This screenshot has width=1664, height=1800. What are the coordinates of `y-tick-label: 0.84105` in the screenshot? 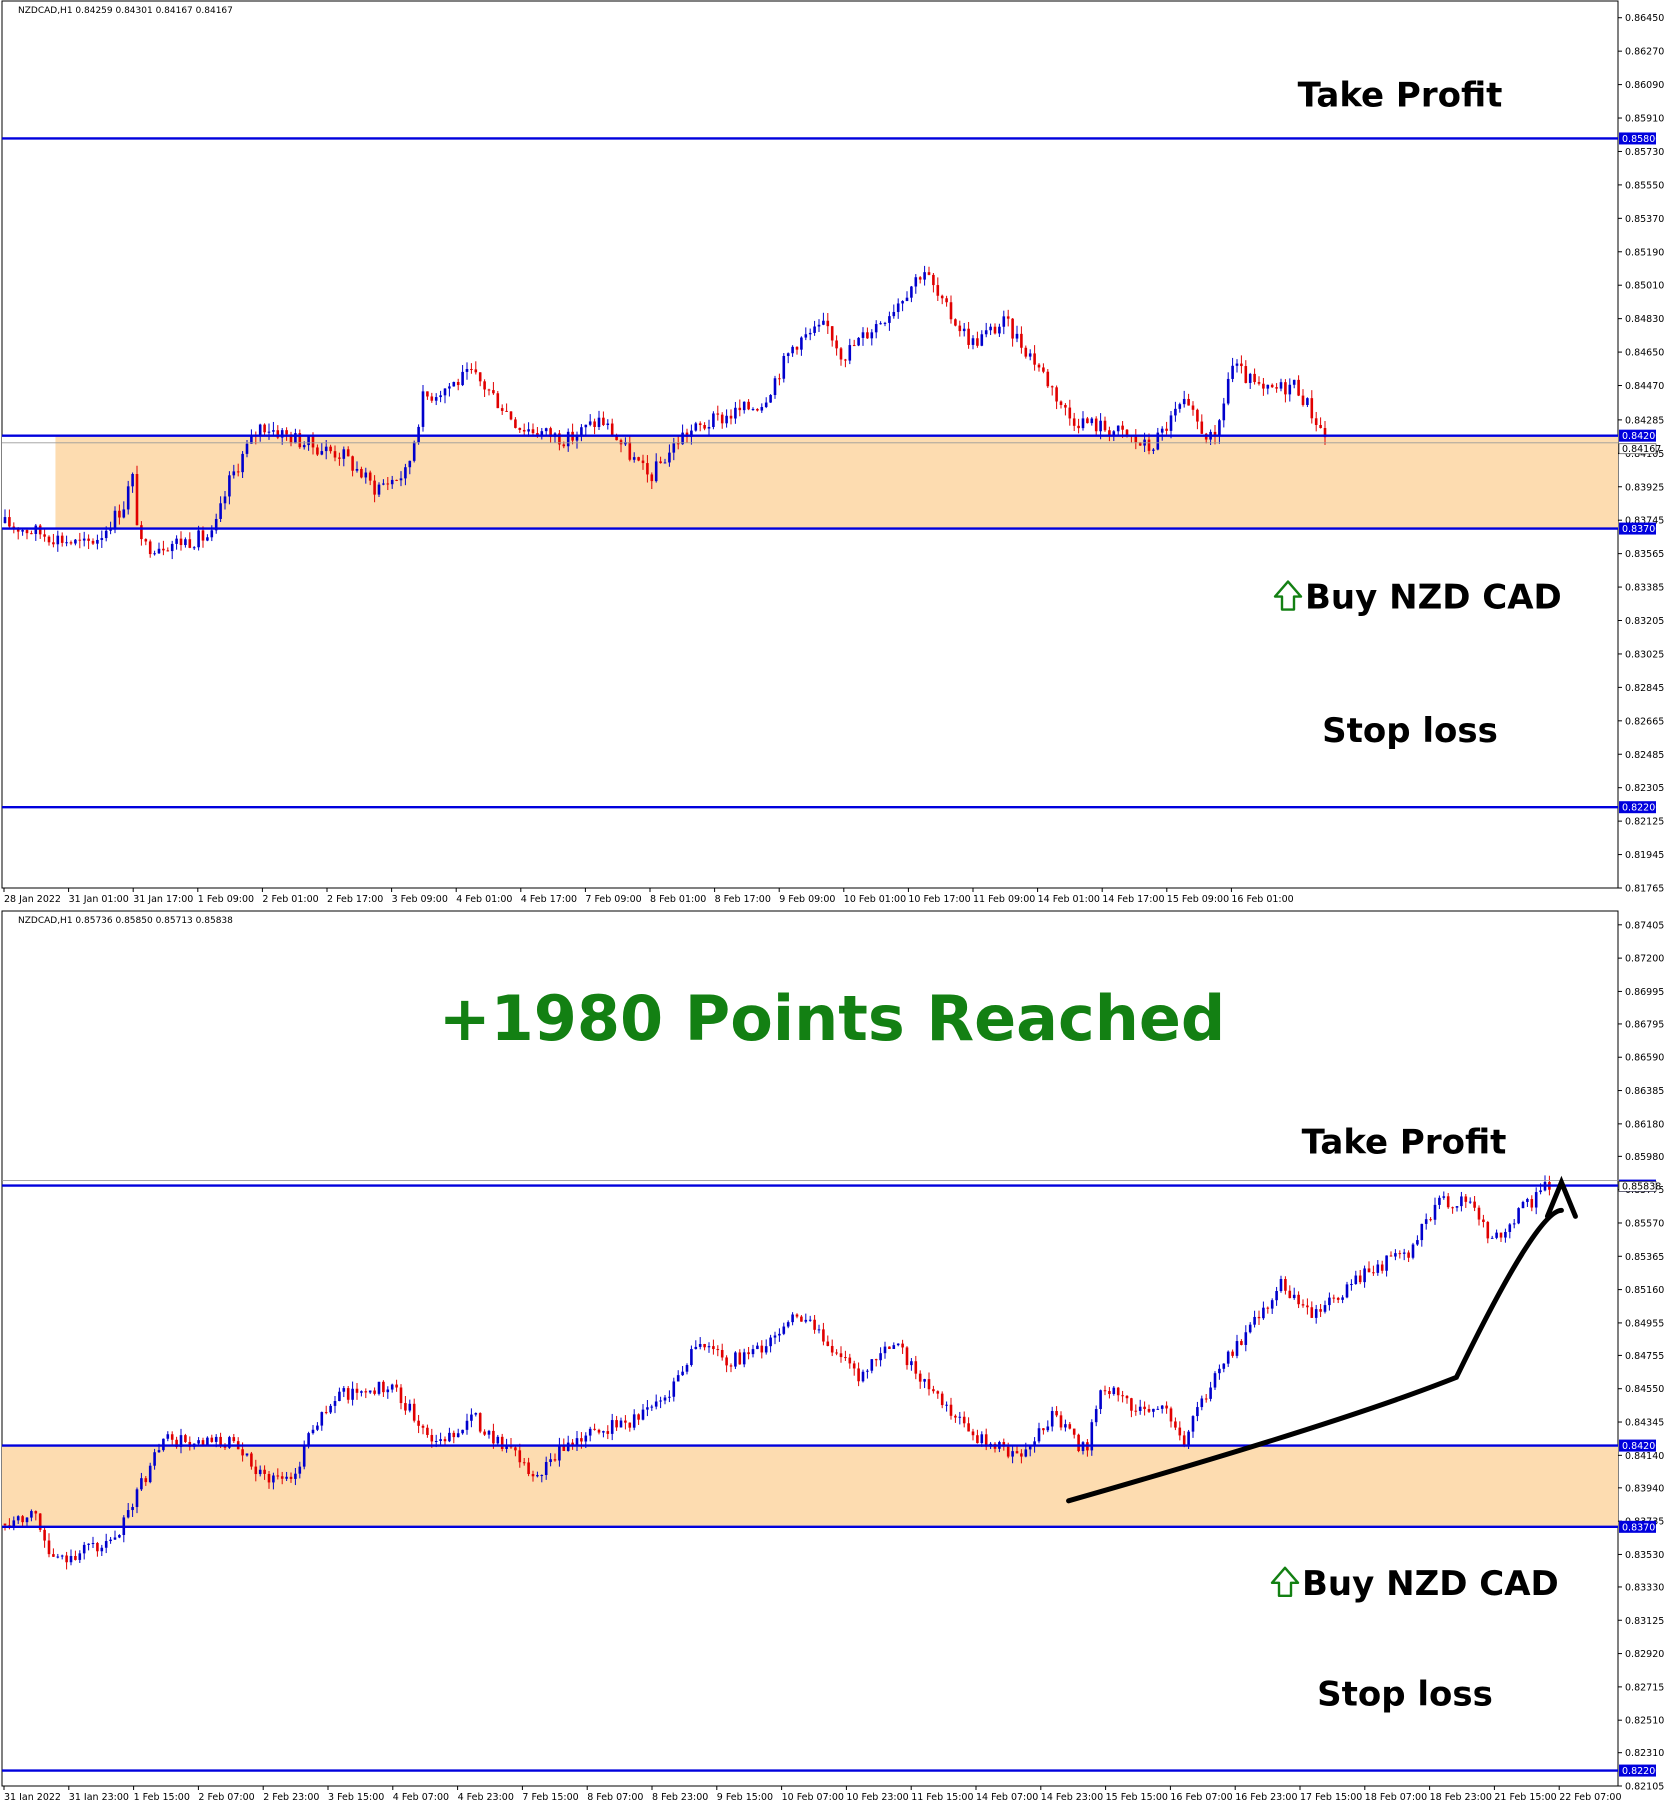 It's located at (1644, 454).